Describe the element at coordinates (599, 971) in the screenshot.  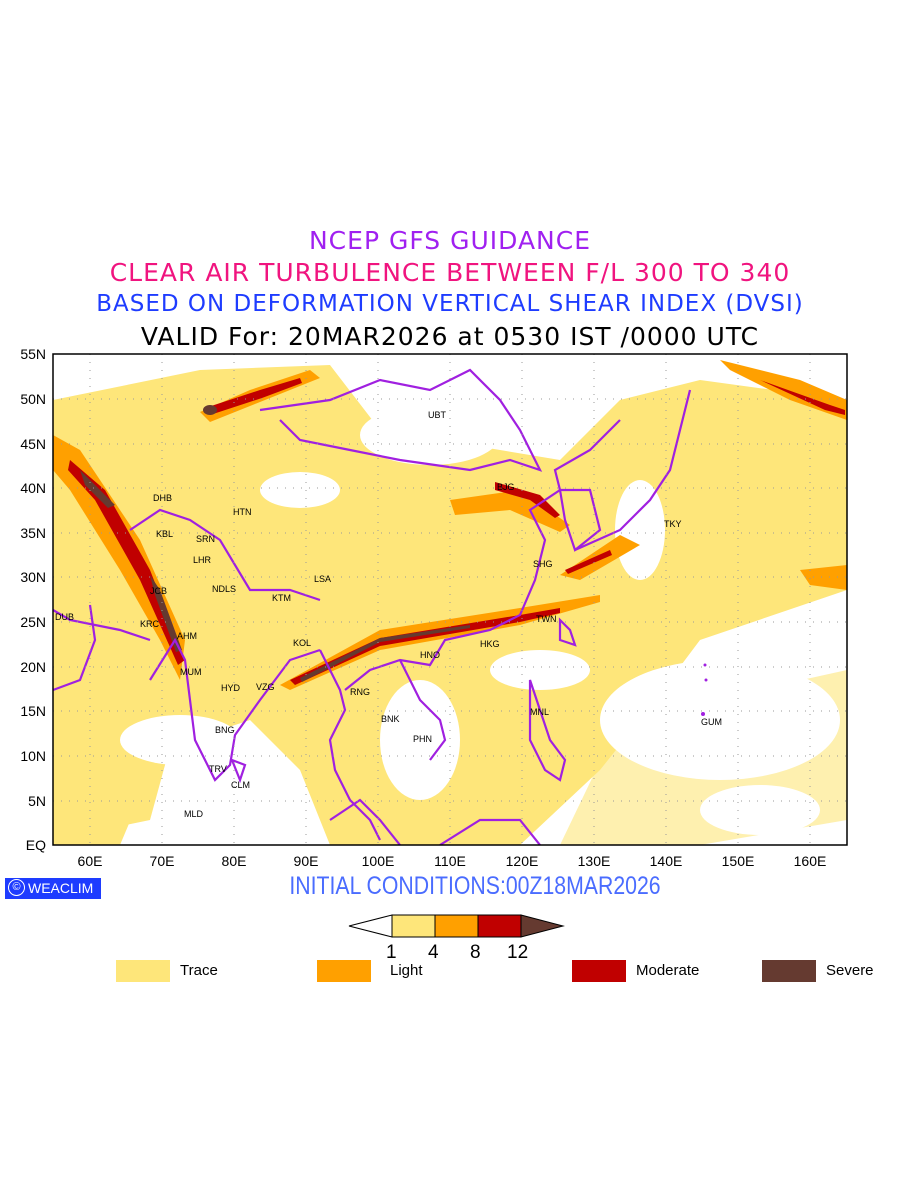
I see `legend-swatch-moderate` at that location.